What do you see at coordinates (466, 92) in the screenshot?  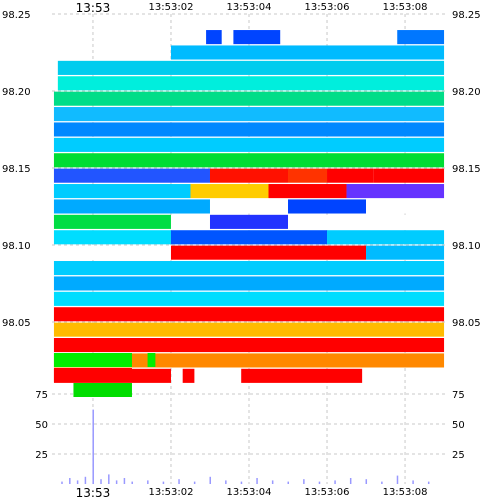 I see `y-tick-label-right-1: 98.20` at bounding box center [466, 92].